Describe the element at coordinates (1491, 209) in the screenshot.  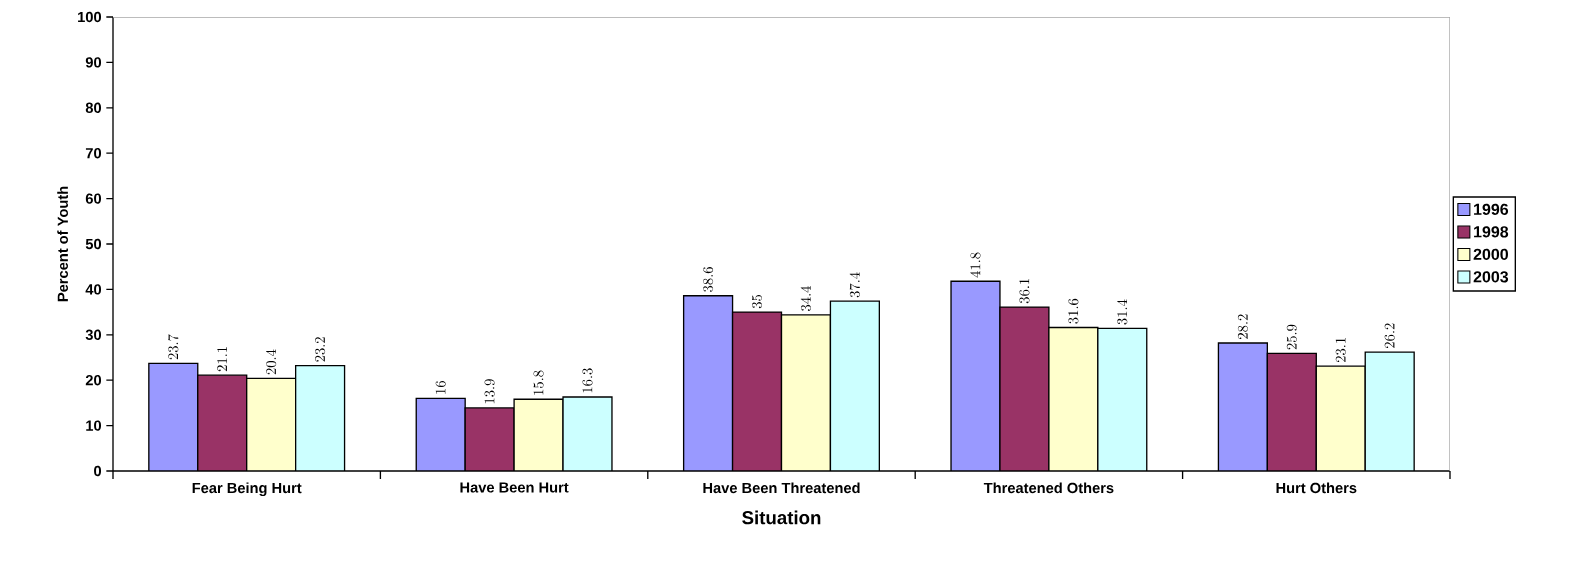
I see `legend-label: 1996` at that location.